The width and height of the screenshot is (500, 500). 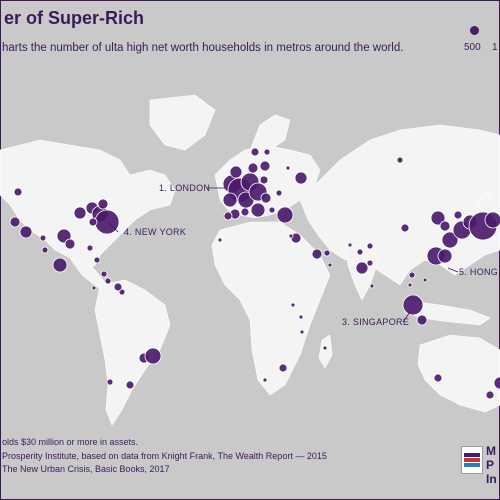 I want to click on hongkong-callout-line, so click(x=453, y=270).